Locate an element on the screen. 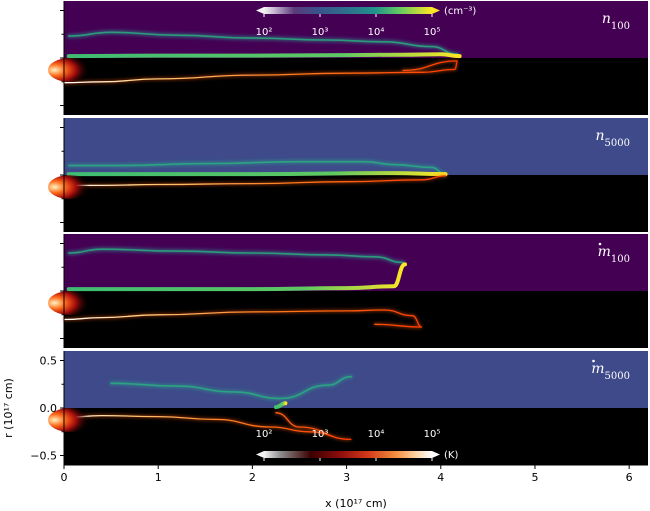 The image size is (650, 511). y-tick-label: −0.5 is located at coordinates (43, 456).